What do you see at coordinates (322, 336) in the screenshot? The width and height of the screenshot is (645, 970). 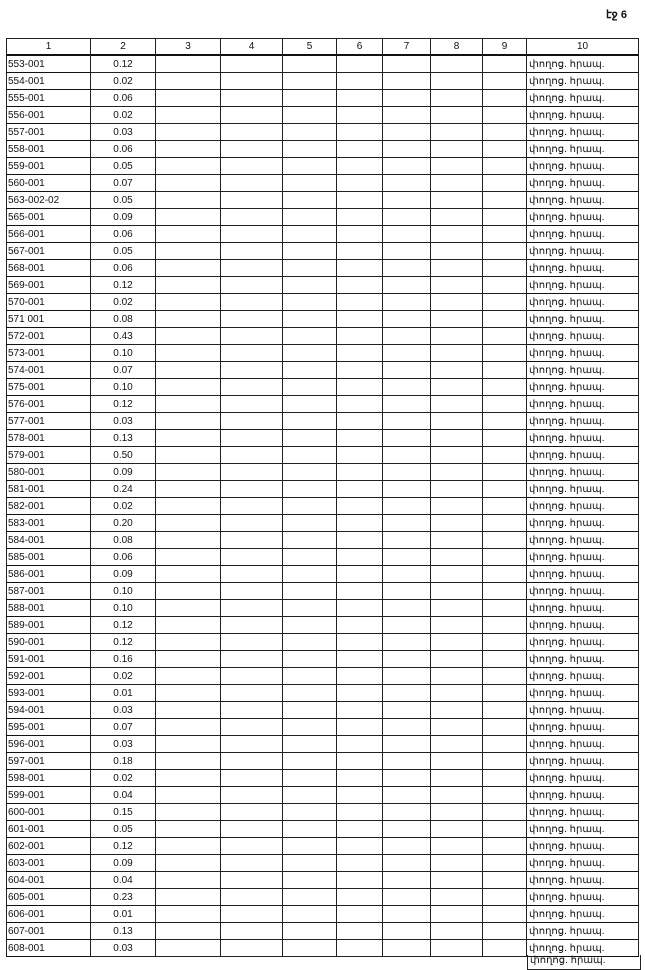 I see `table-row: 572-001 0.43 փողոց. հրապ.` at bounding box center [322, 336].